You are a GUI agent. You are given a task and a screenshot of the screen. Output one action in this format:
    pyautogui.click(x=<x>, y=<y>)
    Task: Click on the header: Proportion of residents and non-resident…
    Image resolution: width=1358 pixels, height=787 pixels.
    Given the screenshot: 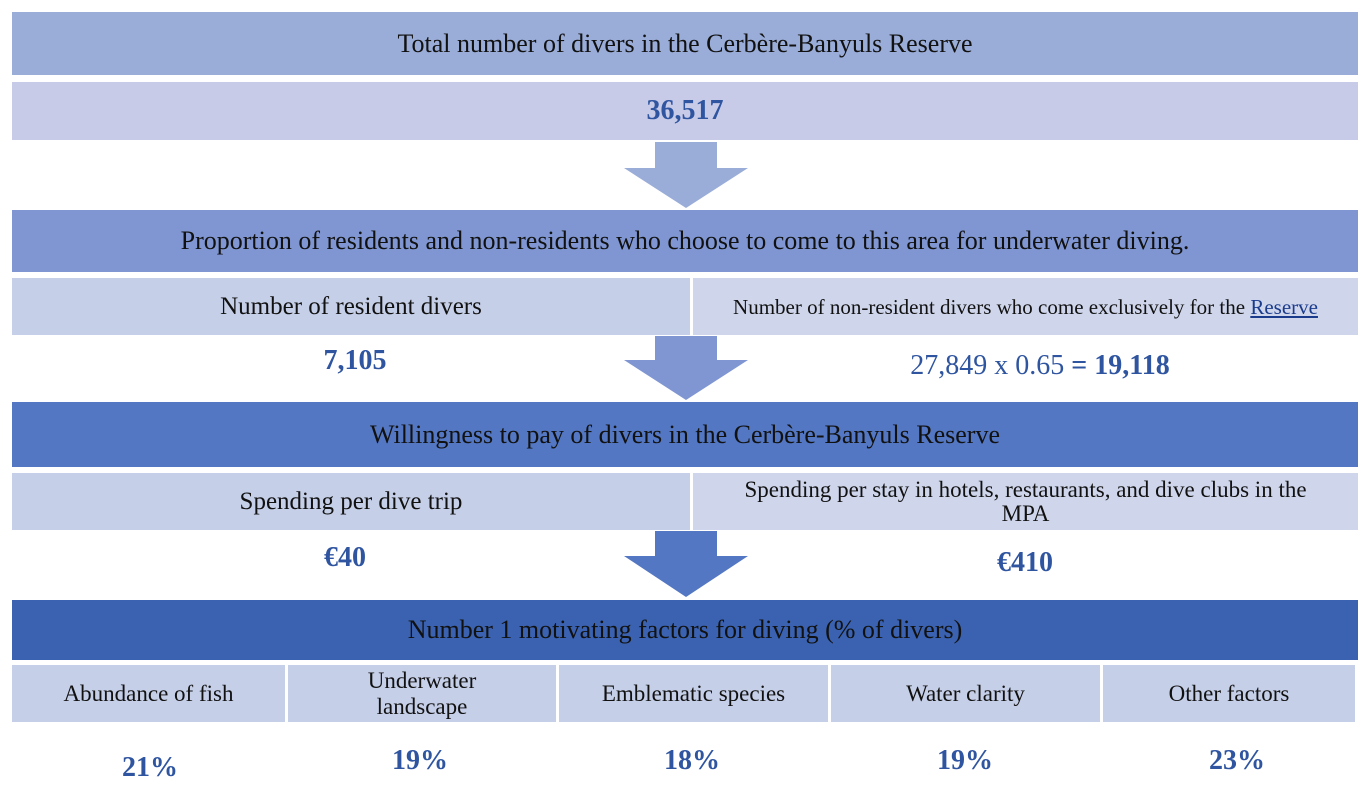 What is the action you would take?
    pyautogui.click(x=685, y=241)
    